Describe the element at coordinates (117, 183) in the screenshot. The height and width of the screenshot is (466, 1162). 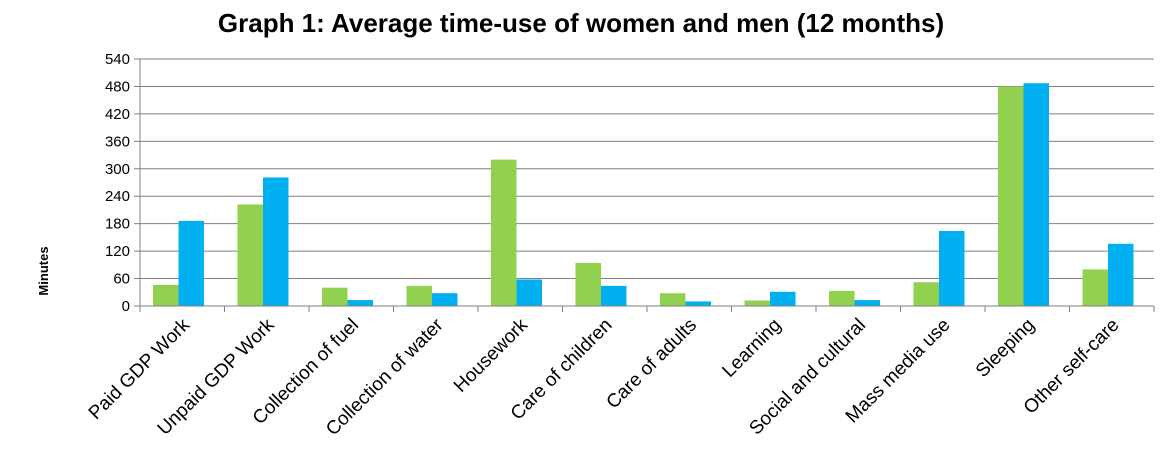
I see `y-tick-labels: 0 60 120 180 240 300 360 420 480 540` at that location.